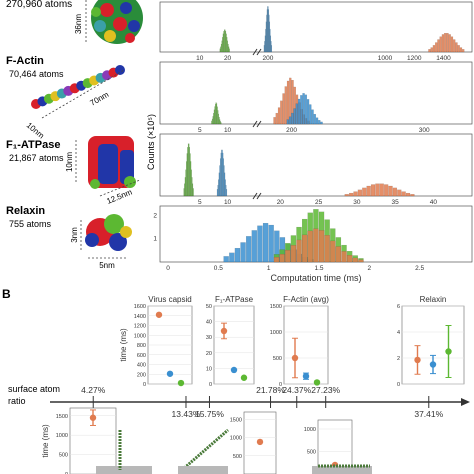 This screenshot has width=474, height=474. I want to click on ratio-label-line1: surface atom, so click(34, 389).